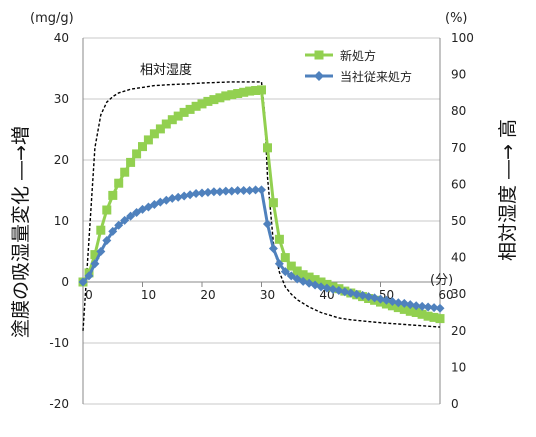  What do you see at coordinates (458, 331) in the screenshot?
I see `right-tick-label: 20` at bounding box center [458, 331].